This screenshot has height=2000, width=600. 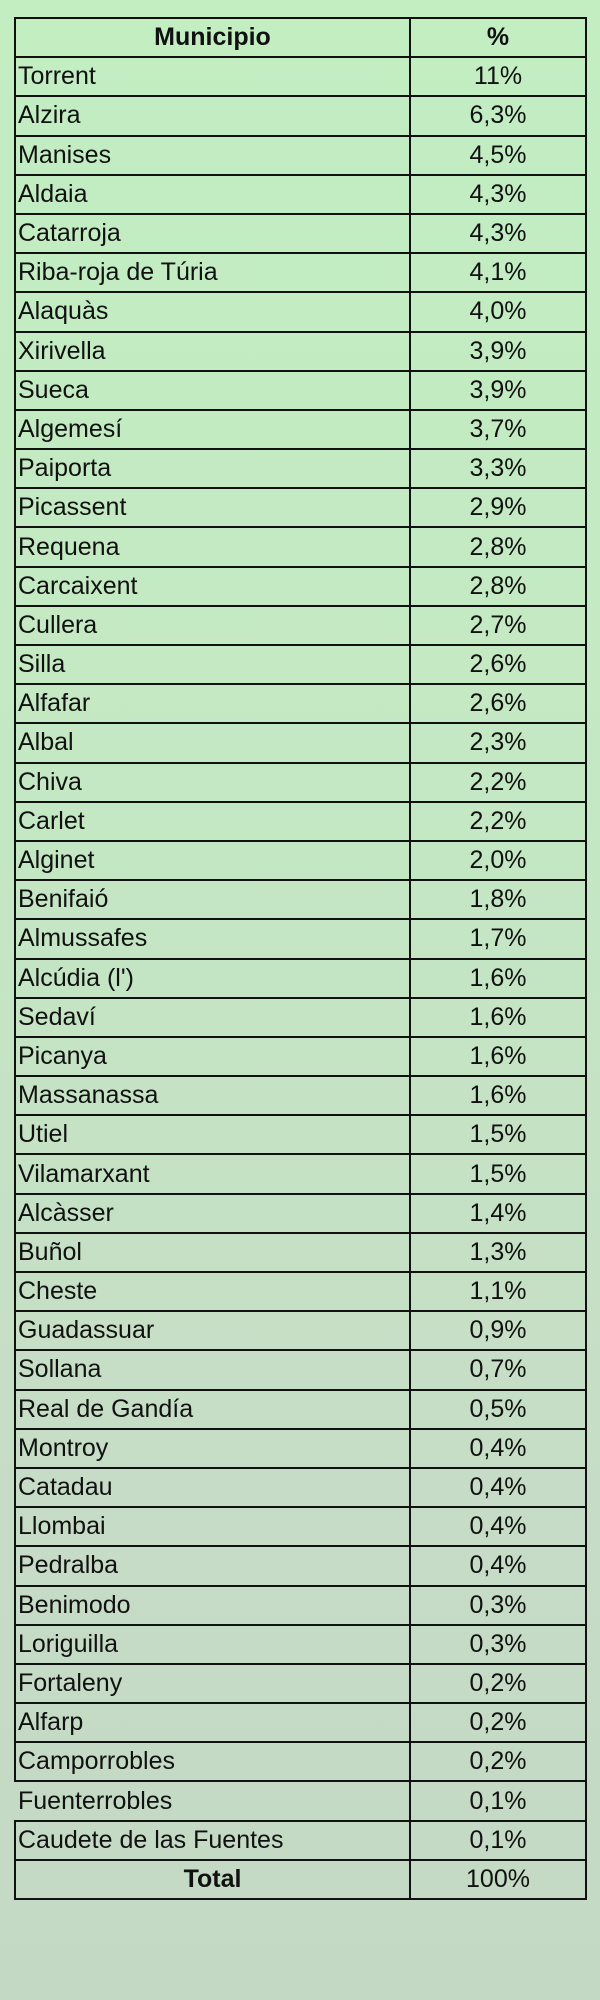 What do you see at coordinates (212, 1487) in the screenshot?
I see `municipality-name: Catadau` at bounding box center [212, 1487].